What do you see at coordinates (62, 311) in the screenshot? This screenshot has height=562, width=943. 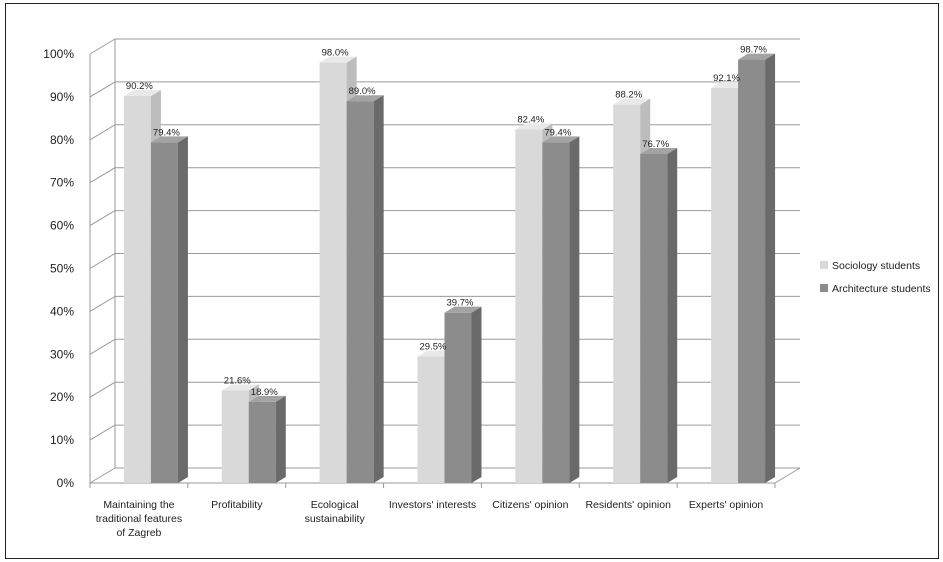 I see `y-tick-label: 40%` at bounding box center [62, 311].